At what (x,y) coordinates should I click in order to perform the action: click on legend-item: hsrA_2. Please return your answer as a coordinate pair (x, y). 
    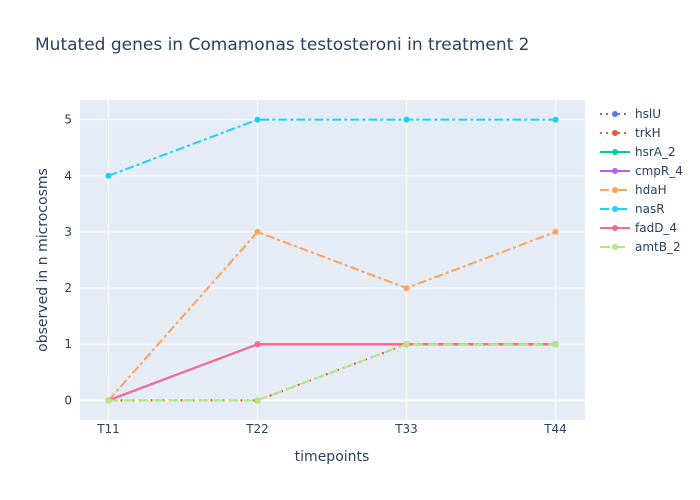
    Looking at the image, I should click on (638, 152).